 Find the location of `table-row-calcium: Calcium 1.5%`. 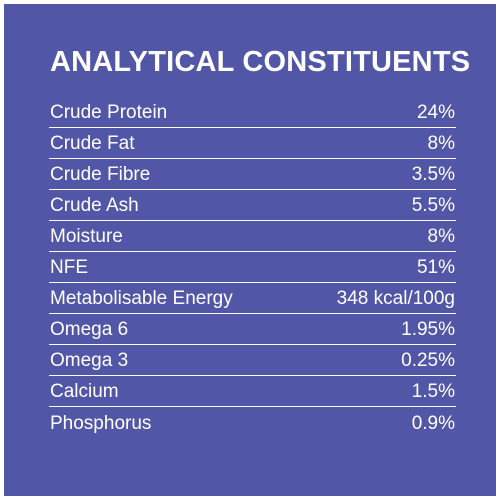

table-row-calcium: Calcium 1.5% is located at coordinates (252, 391).